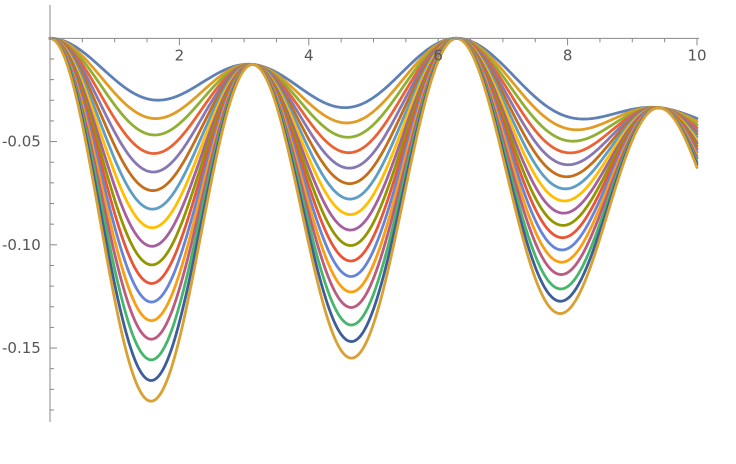  I want to click on x-tick-label: 6, so click(438, 55).